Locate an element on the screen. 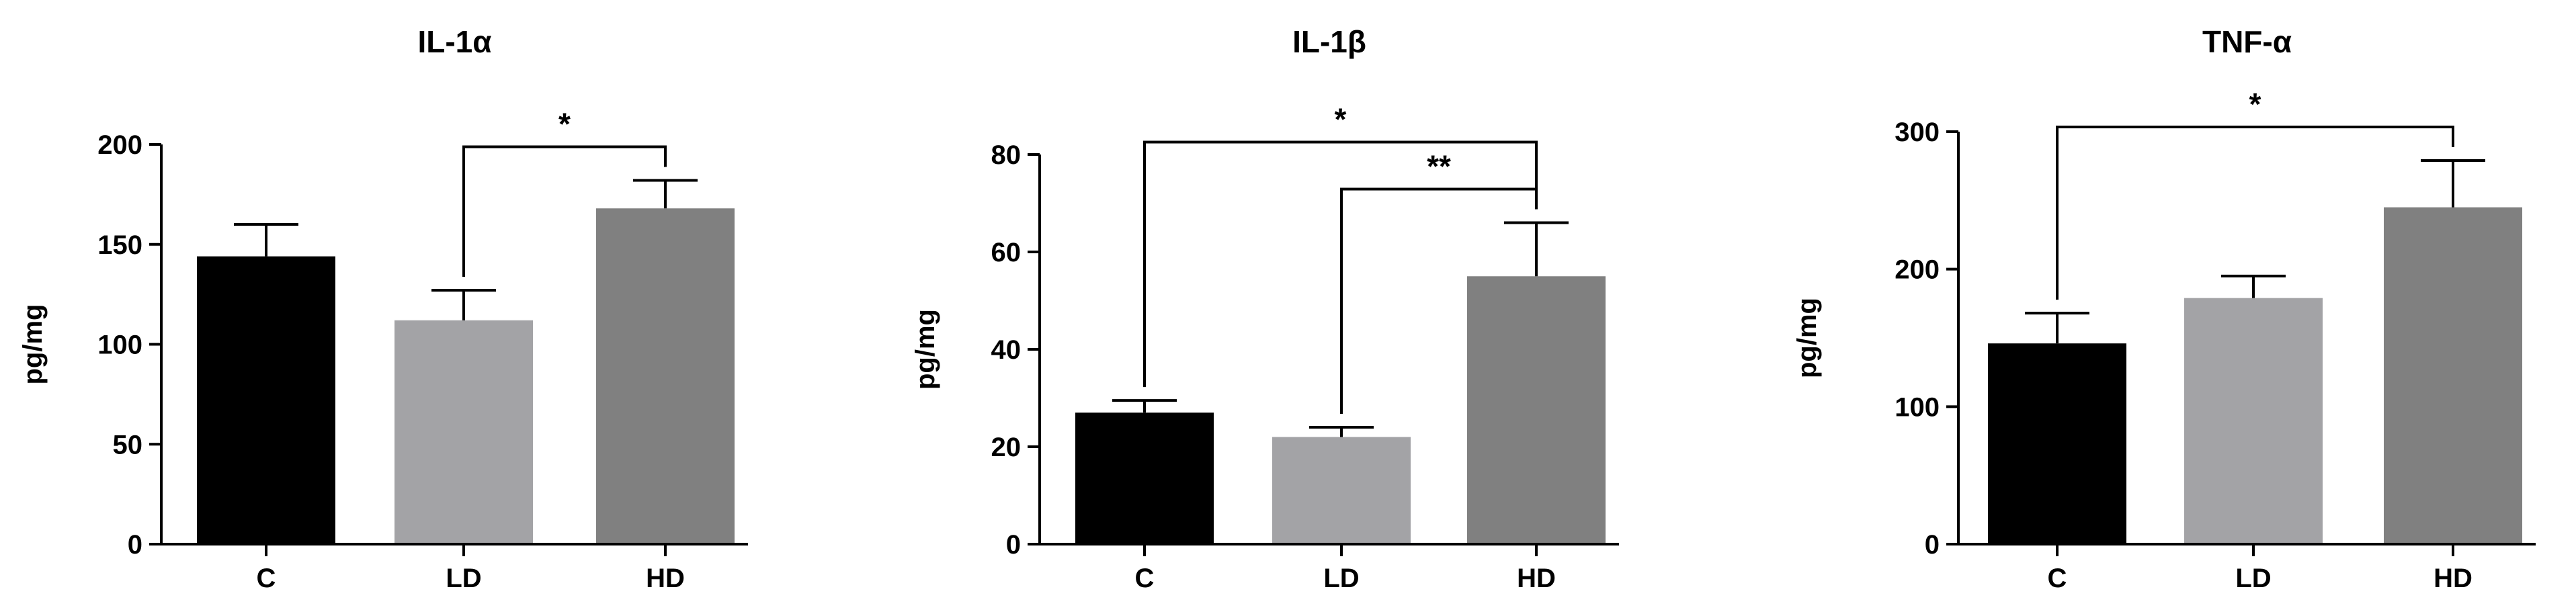  y-tick-label: 20 is located at coordinates (1006, 447).